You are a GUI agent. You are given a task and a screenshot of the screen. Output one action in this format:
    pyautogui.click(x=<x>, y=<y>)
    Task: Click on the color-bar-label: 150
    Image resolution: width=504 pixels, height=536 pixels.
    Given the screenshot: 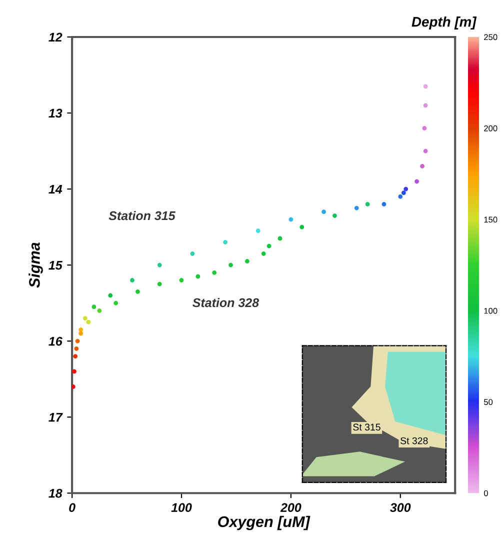 What is the action you would take?
    pyautogui.click(x=491, y=219)
    